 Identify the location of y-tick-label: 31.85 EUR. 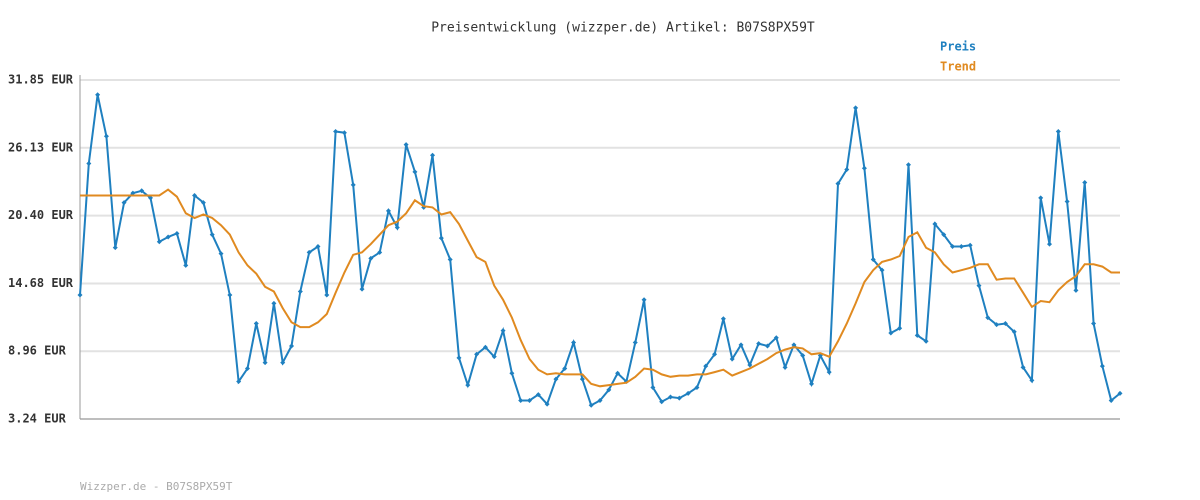
(41, 80).